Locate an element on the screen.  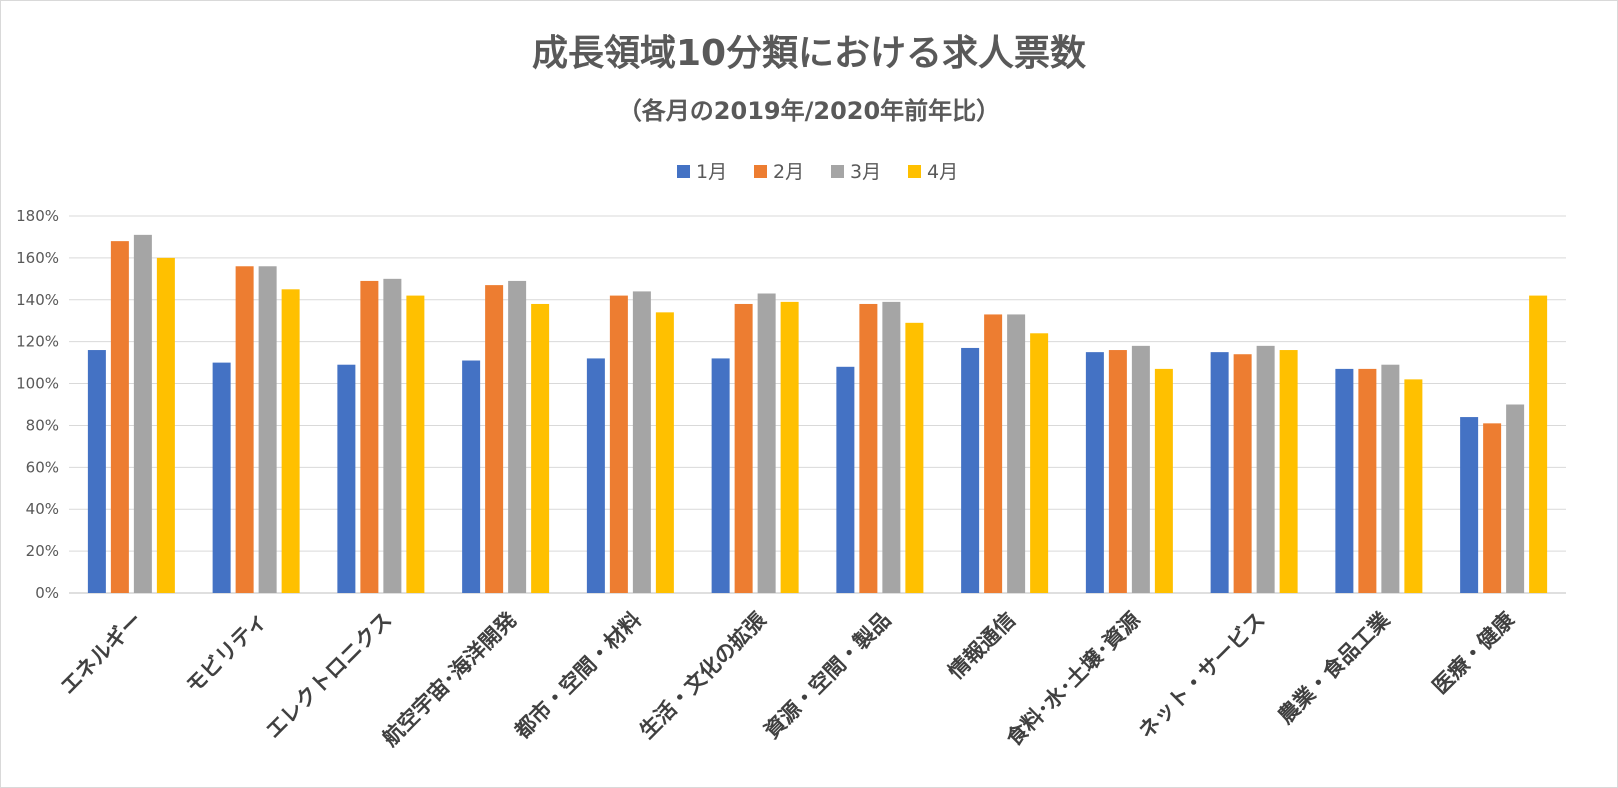
y-tick-label: 20% is located at coordinates (42, 551).